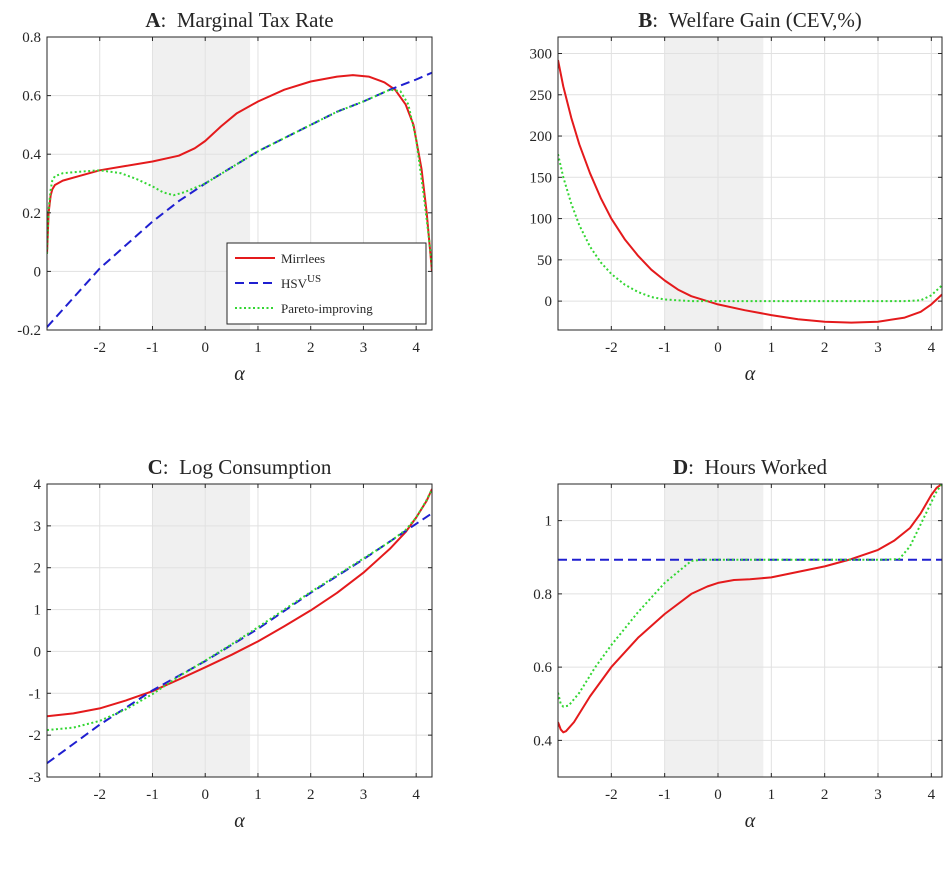 This screenshot has width=943, height=869. I want to click on legend: Mirrlees HSVUS Pareto-improving, so click(326, 283).